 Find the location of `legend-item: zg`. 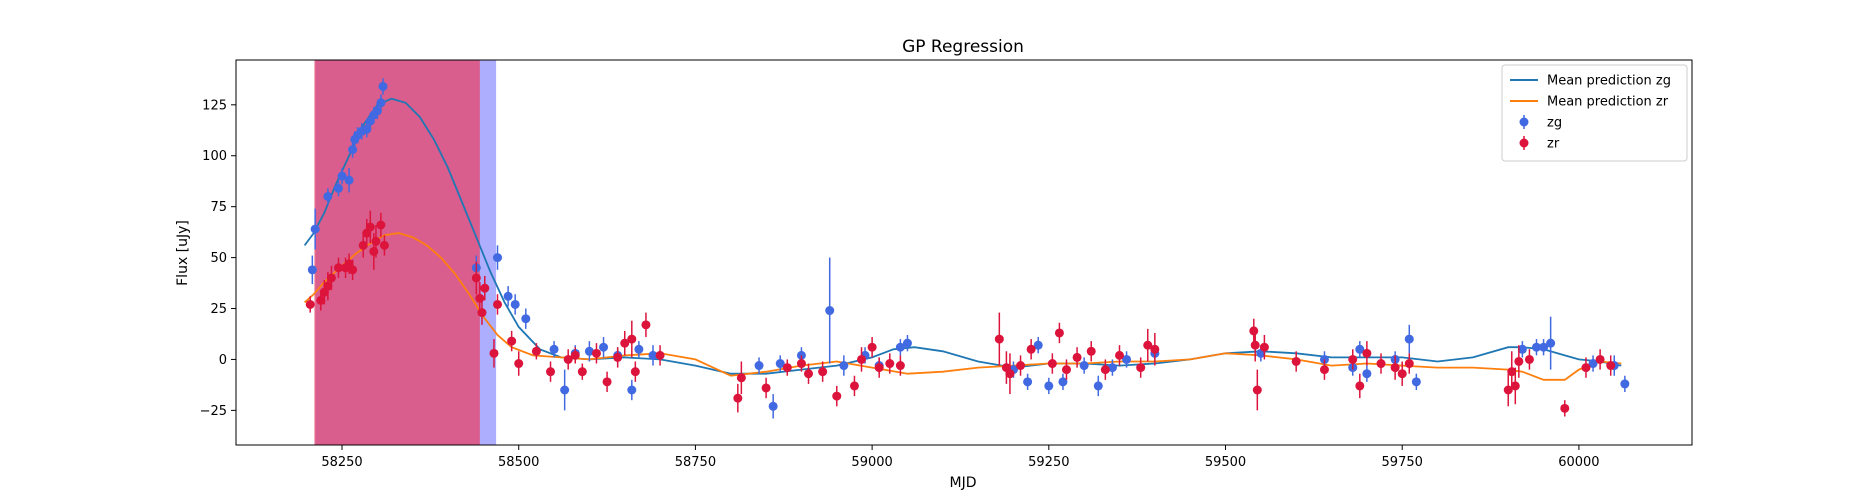

legend-item: zg is located at coordinates (1540, 123).